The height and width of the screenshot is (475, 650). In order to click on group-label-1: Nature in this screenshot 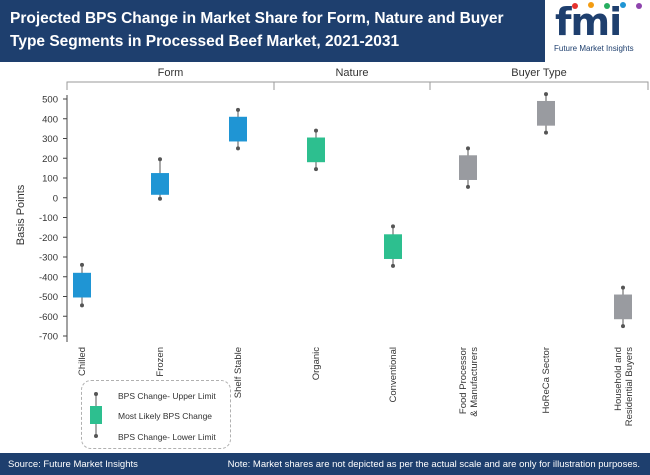, I will do `click(351, 73)`.